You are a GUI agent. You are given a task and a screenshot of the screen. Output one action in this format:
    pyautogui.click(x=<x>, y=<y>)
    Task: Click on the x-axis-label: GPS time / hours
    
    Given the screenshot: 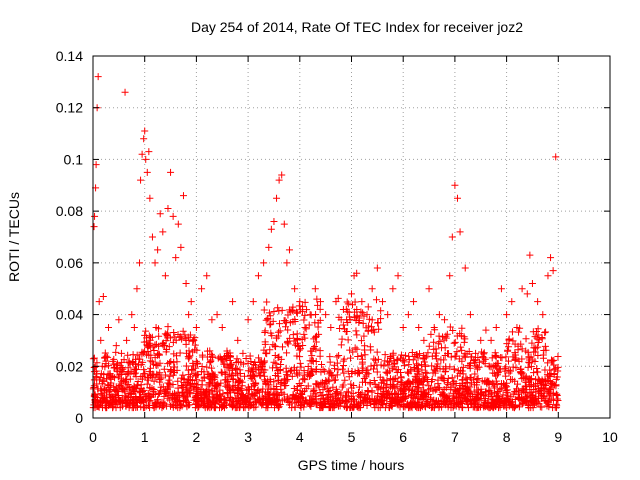 What is the action you would take?
    pyautogui.click(x=351, y=465)
    